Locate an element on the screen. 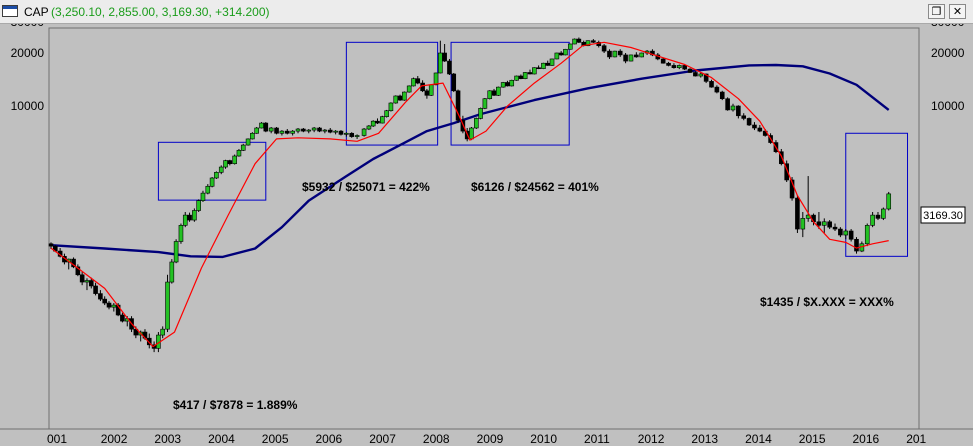 This screenshot has height=446, width=973. y-tick-right-10000: 10000 is located at coordinates (948, 106).